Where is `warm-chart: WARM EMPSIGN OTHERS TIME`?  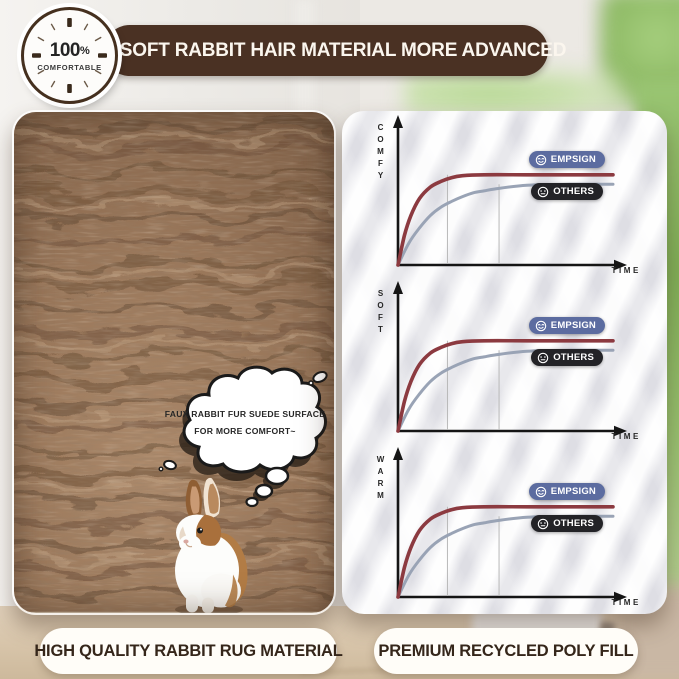
warm-chart: WARM EMPSIGN OTHERS TIME is located at coordinates (504, 530).